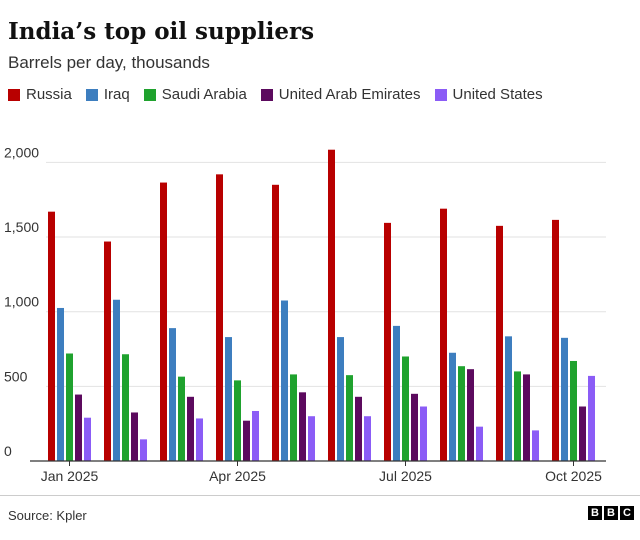 This screenshot has width=640, height=540. What do you see at coordinates (204, 94) in the screenshot?
I see `legend-label: Saudi Arabia` at bounding box center [204, 94].